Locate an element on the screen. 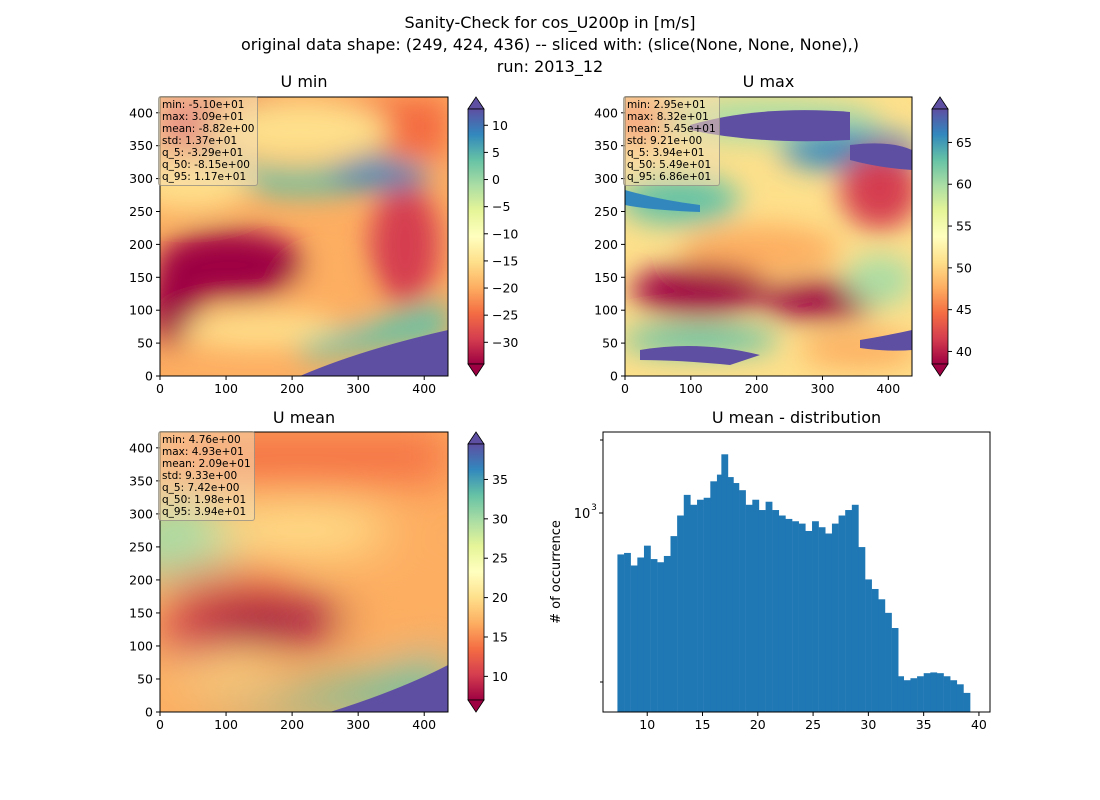 Image resolution: width=1100 pixels, height=800 pixels. colorbar-umean is located at coordinates (476, 572).